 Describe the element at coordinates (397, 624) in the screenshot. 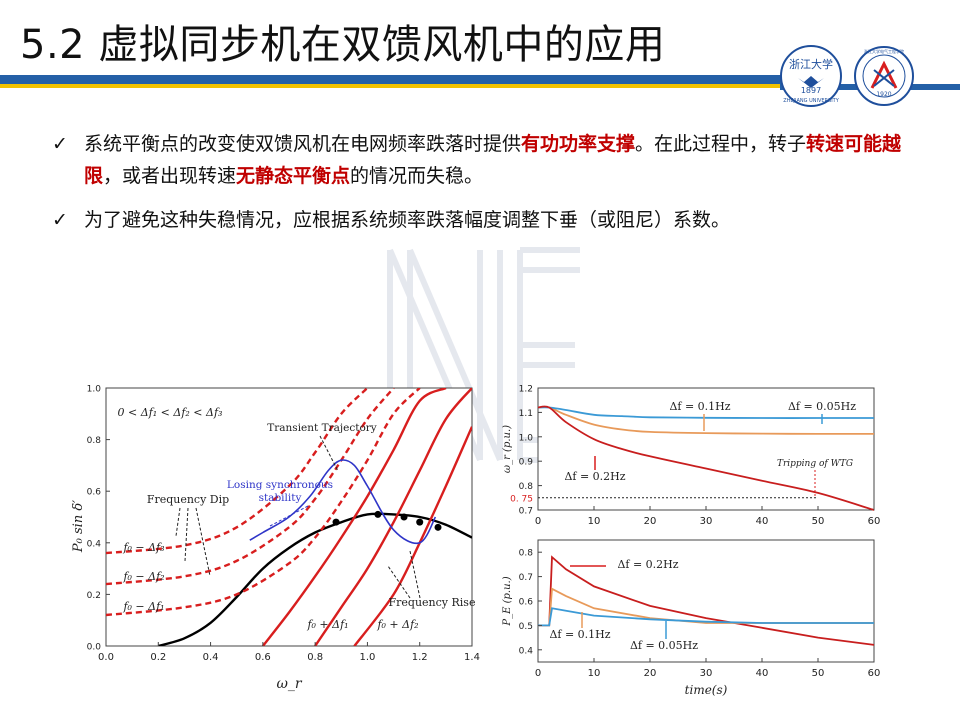

I see `left-label-f0-plus-df2: f₀ + Δf₂` at that location.